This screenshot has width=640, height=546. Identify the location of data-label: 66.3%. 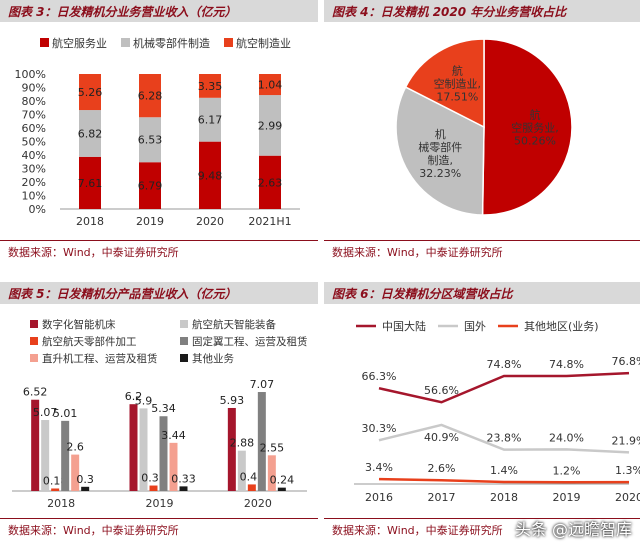
(379, 376).